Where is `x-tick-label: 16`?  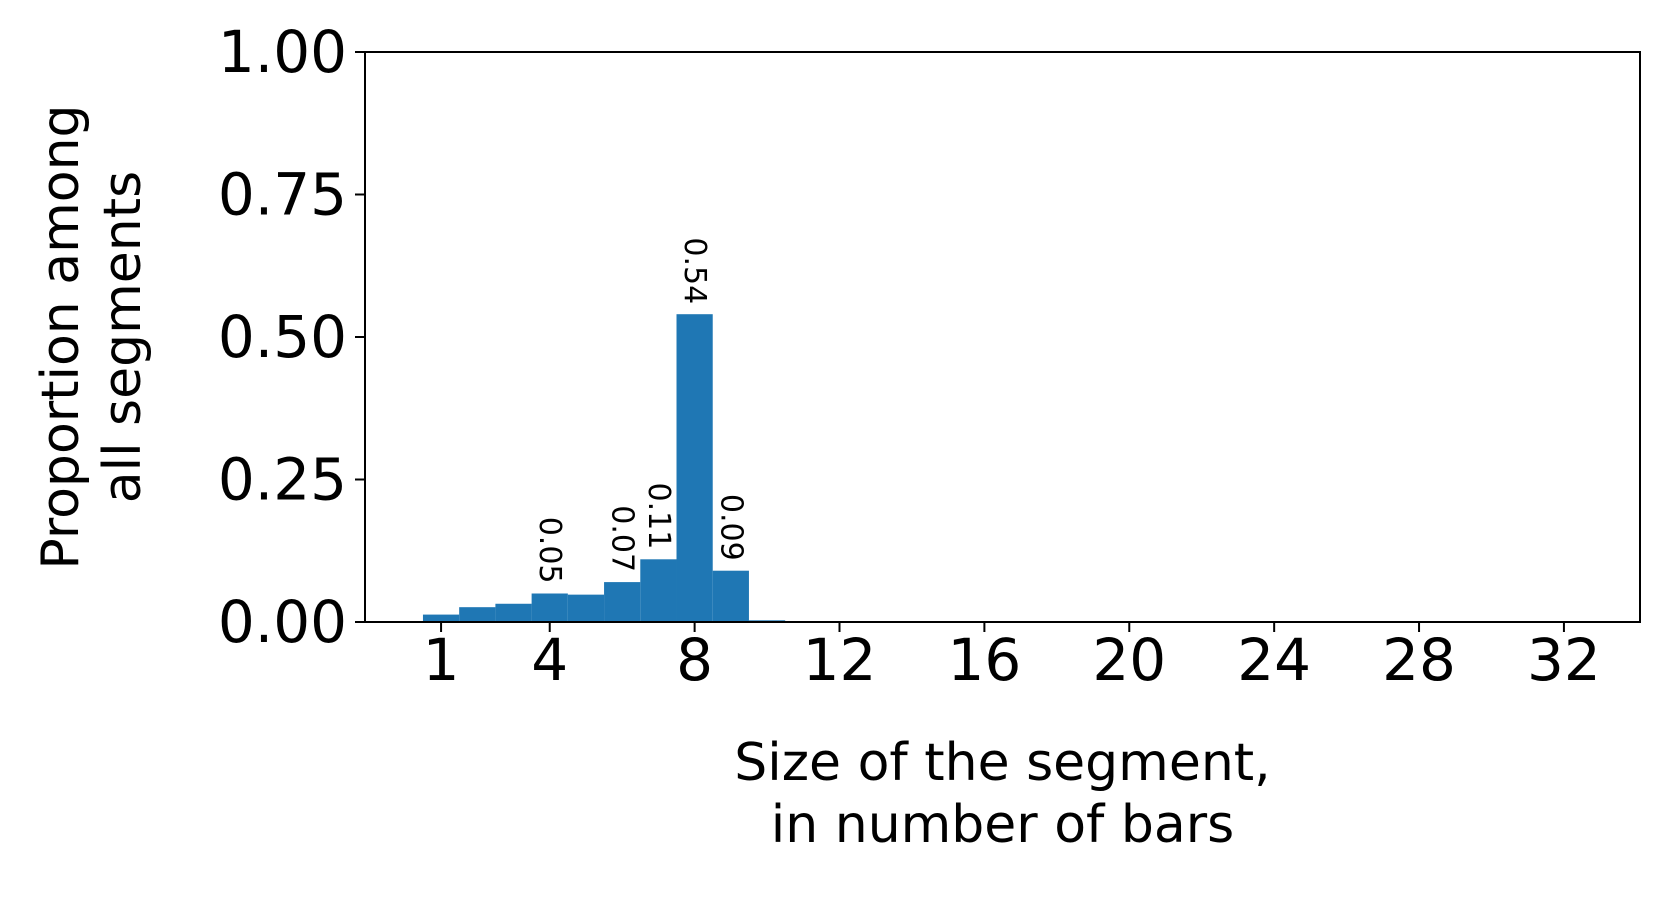
x-tick-label: 16 is located at coordinates (984, 660).